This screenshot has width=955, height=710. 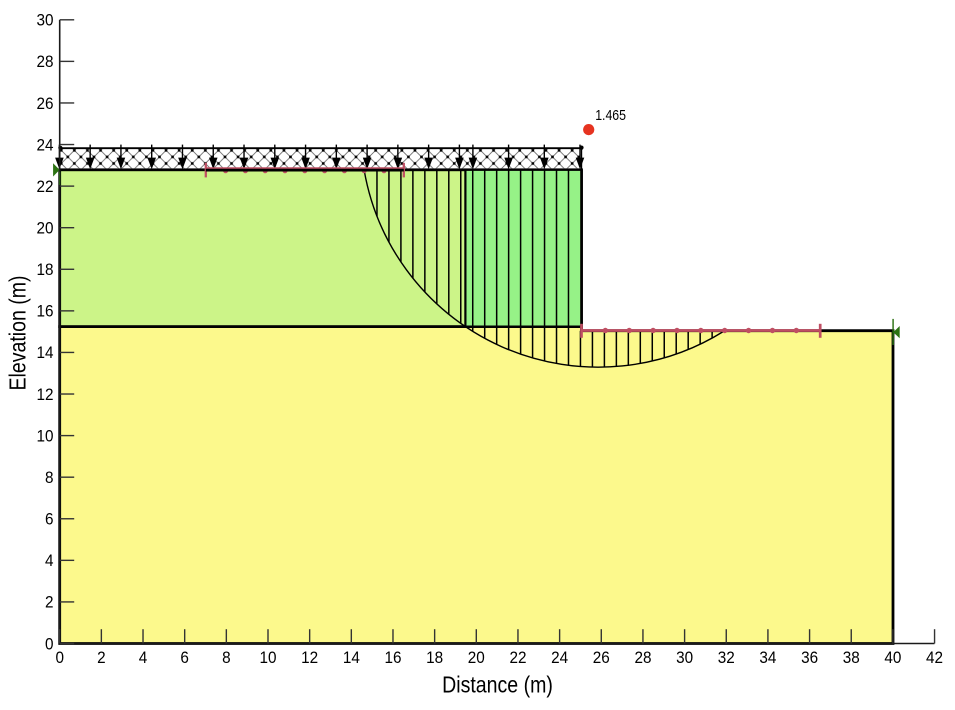 I want to click on svg-text: 42, so click(x=934, y=657).